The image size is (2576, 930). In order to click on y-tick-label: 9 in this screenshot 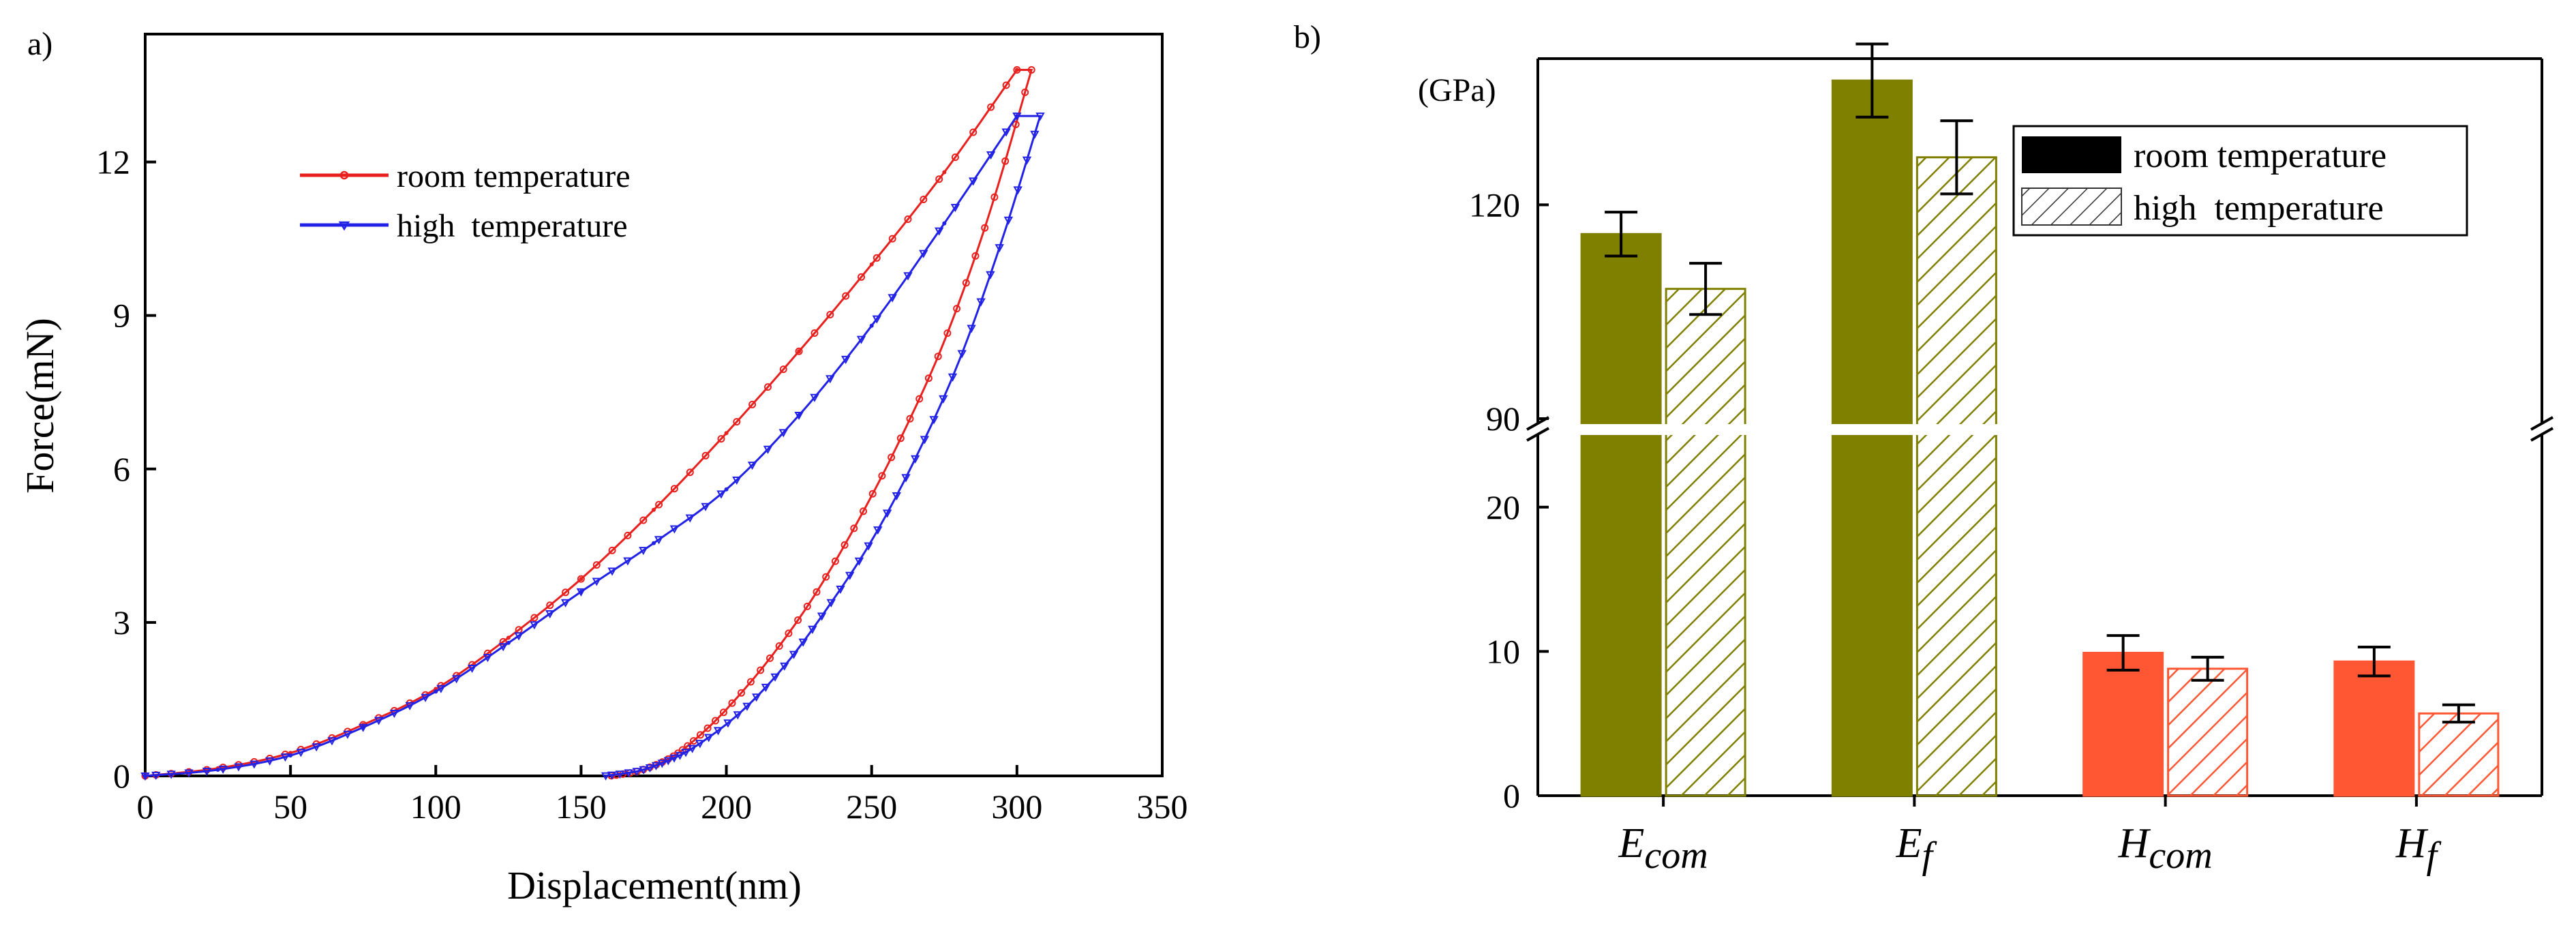, I will do `click(122, 316)`.